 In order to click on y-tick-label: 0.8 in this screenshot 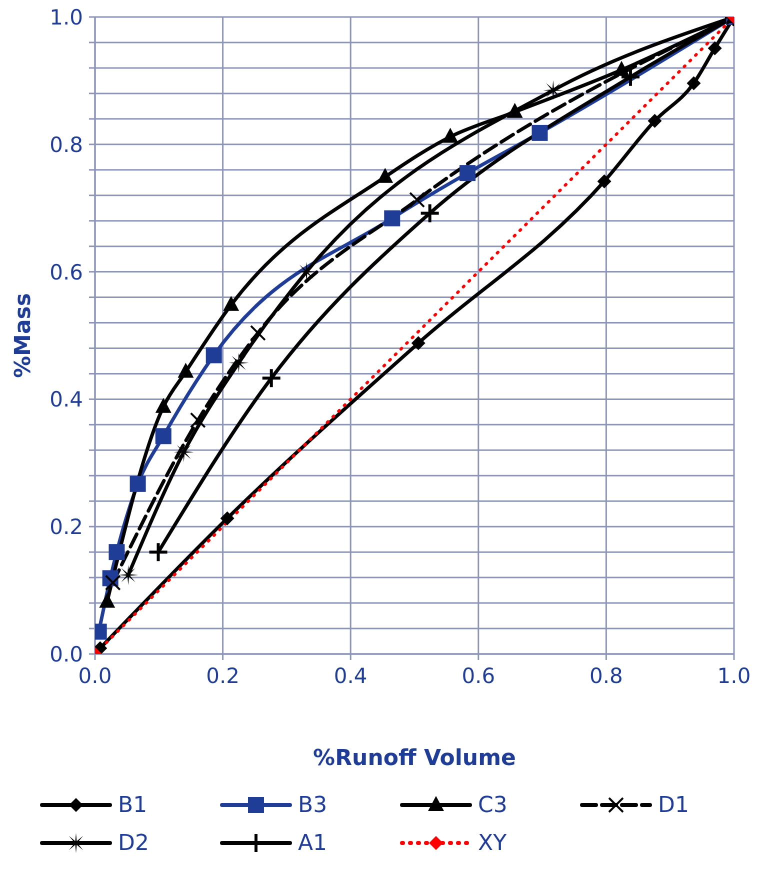, I will do `click(66, 144)`.